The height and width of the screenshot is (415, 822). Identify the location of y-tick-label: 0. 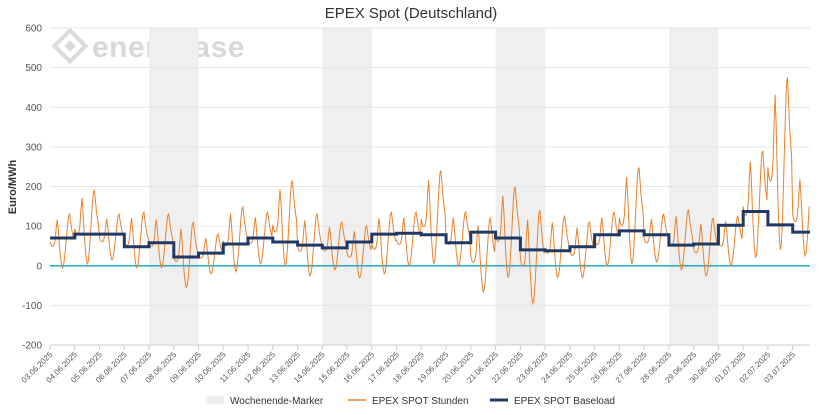
(39, 266).